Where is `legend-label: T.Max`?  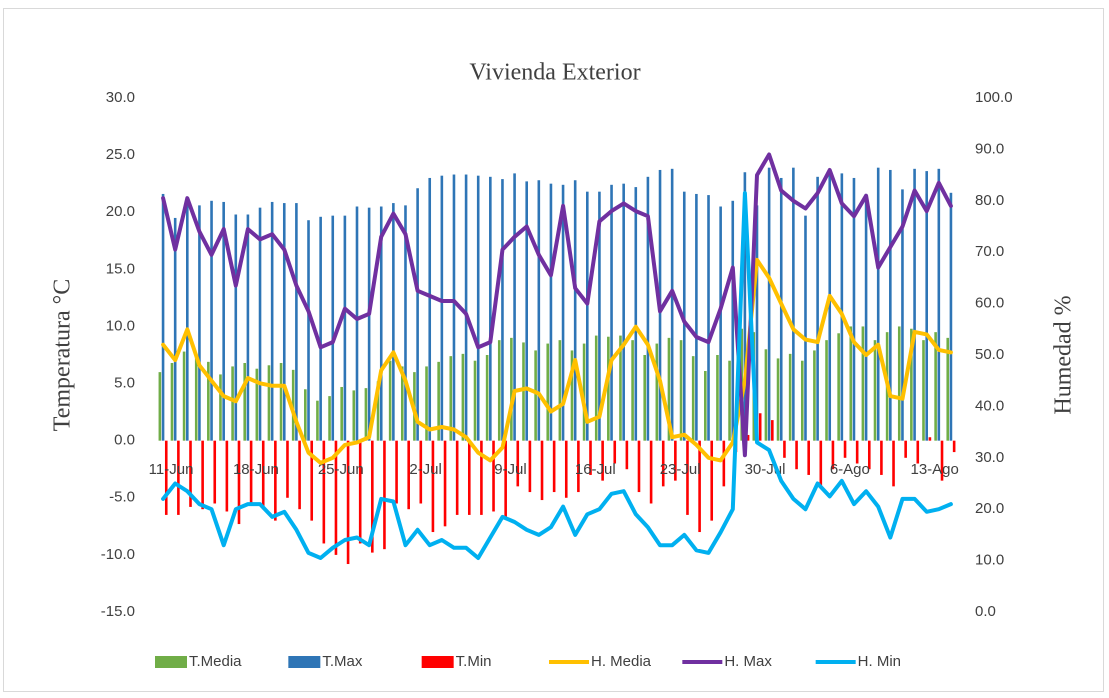
legend-label: T.Max is located at coordinates (342, 661).